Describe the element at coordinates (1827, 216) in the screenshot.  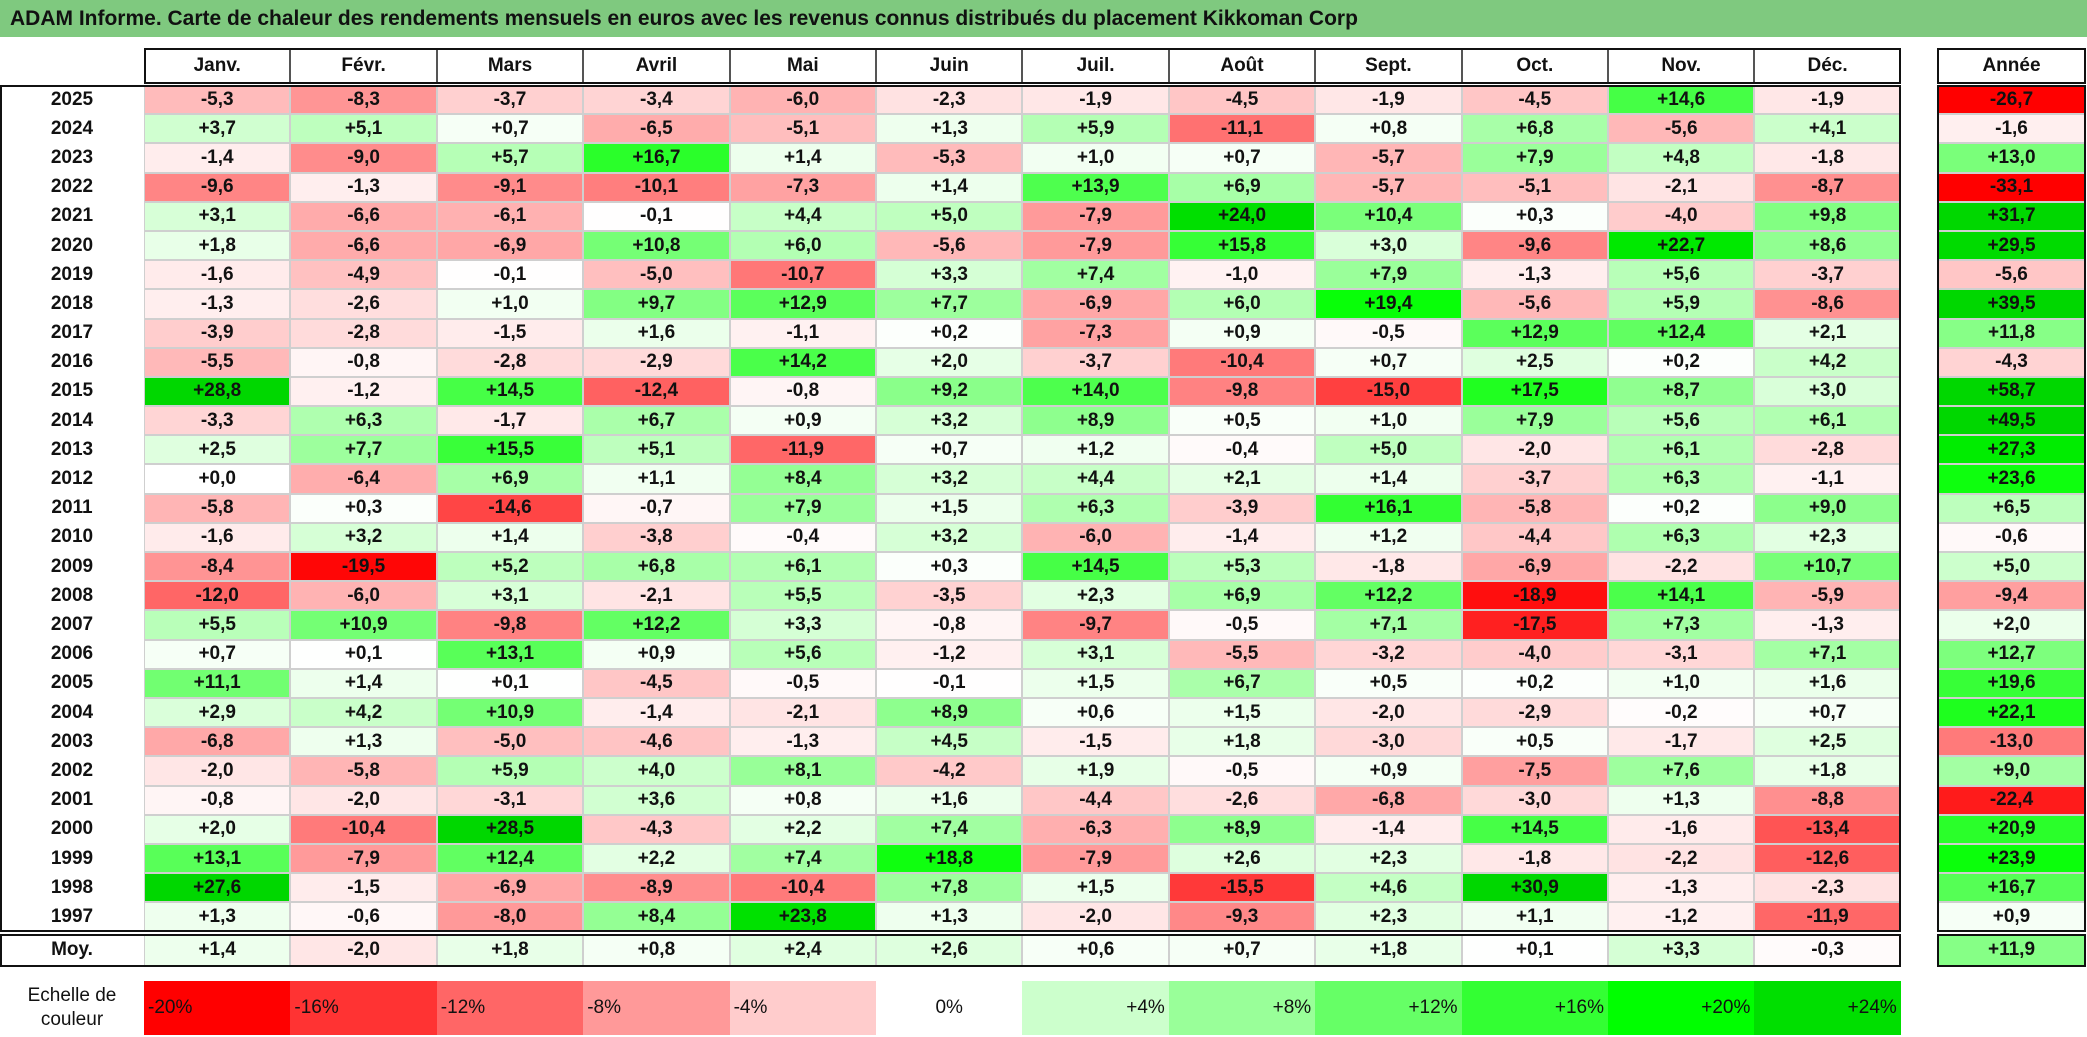
I see `heat-cell: +9,8` at that location.